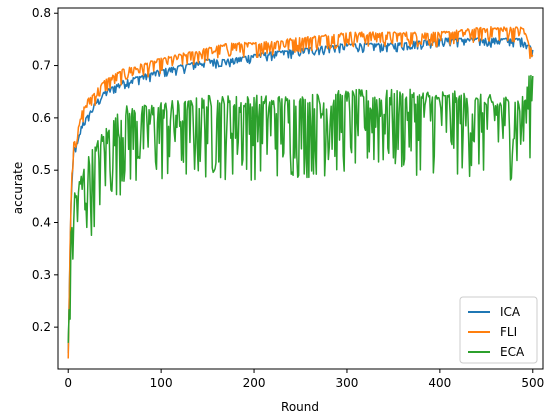 Image resolution: width=550 pixels, height=417 pixels. I want to click on y-axis: 0.2 0.3 0.4 0.5 0.6 0.7 0.8, so click(45, 170).